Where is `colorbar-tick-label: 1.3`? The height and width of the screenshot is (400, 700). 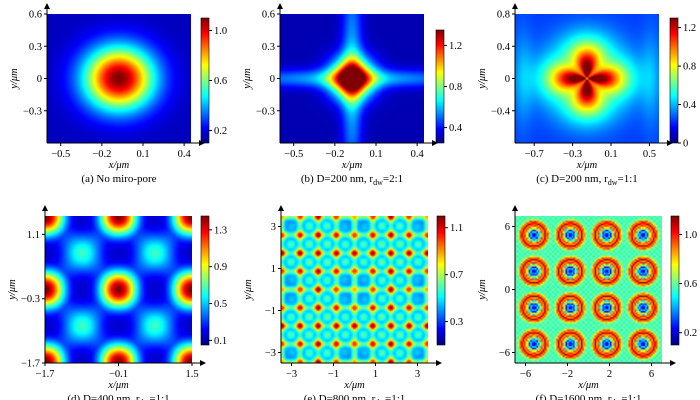
colorbar-tick-label: 1.3 is located at coordinates (220, 230).